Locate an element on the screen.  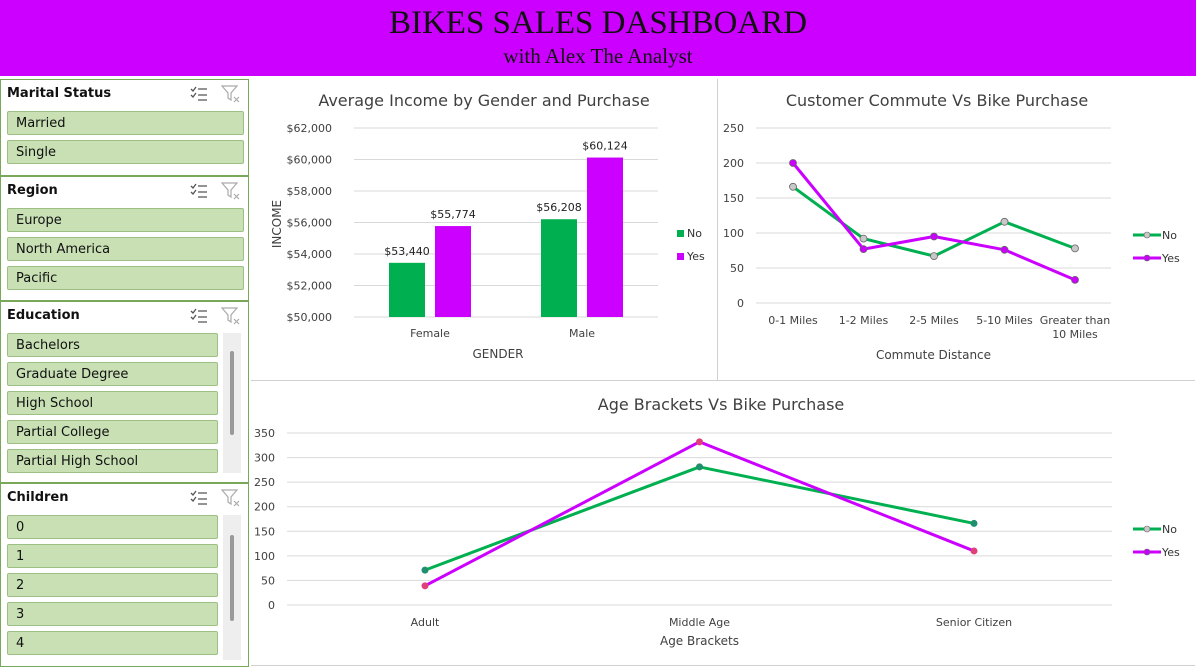
x-tick-label: 5-10 Miles is located at coordinates (1004, 320).